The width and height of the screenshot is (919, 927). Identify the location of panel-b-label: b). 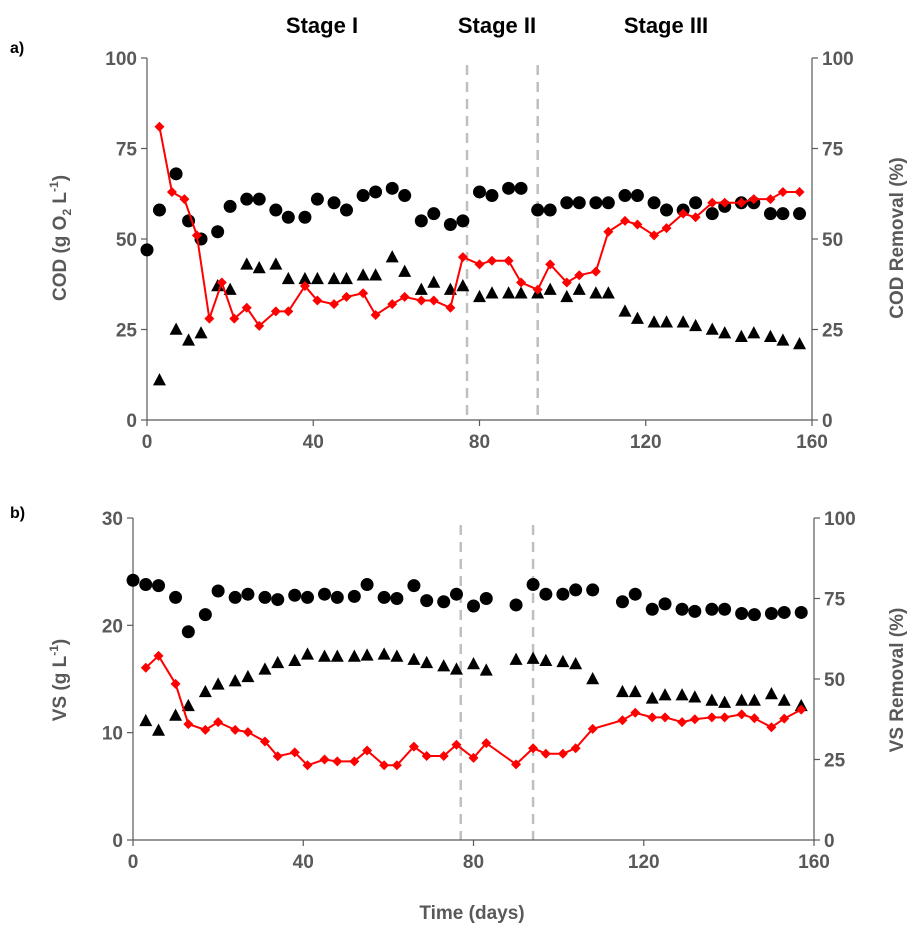
(17, 513).